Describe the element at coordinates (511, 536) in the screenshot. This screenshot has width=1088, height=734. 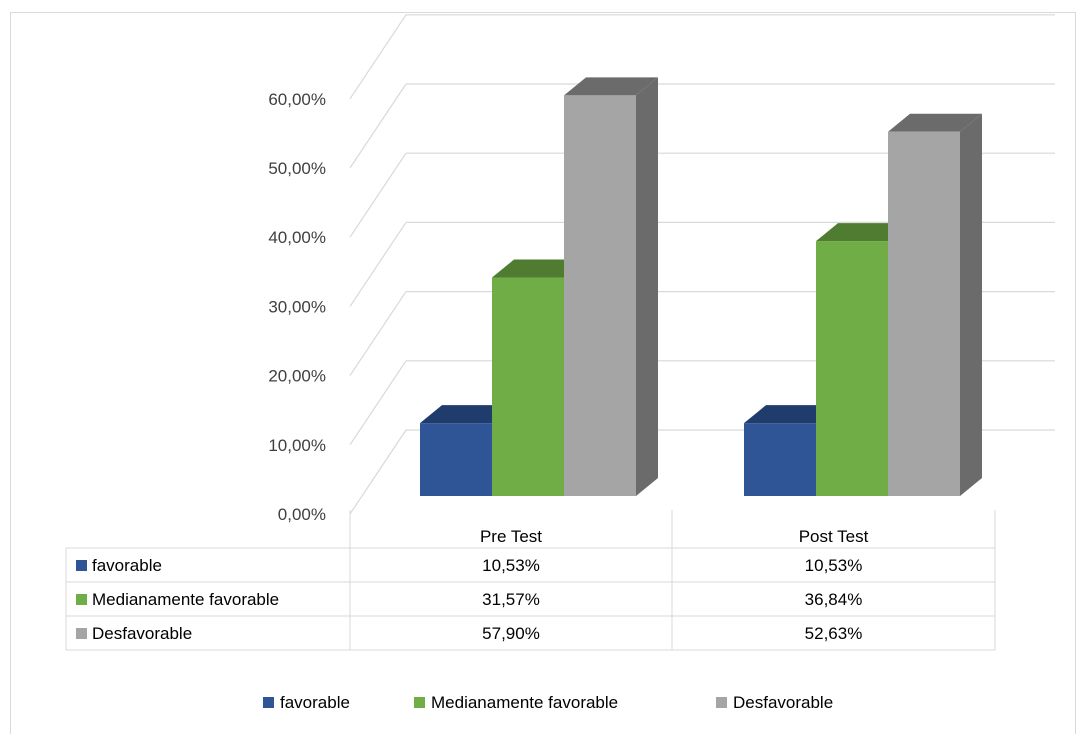
I see `table-header-label: Pre Test` at that location.